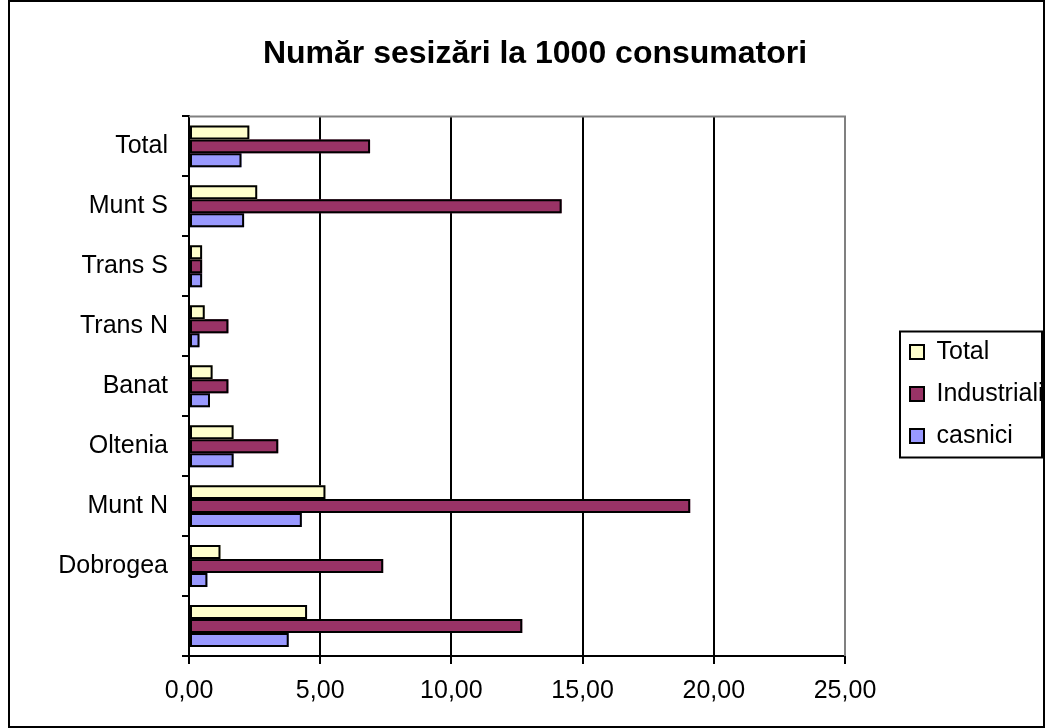 Image resolution: width=1045 pixels, height=728 pixels. I want to click on y-tick-label: Trans N, so click(124, 324).